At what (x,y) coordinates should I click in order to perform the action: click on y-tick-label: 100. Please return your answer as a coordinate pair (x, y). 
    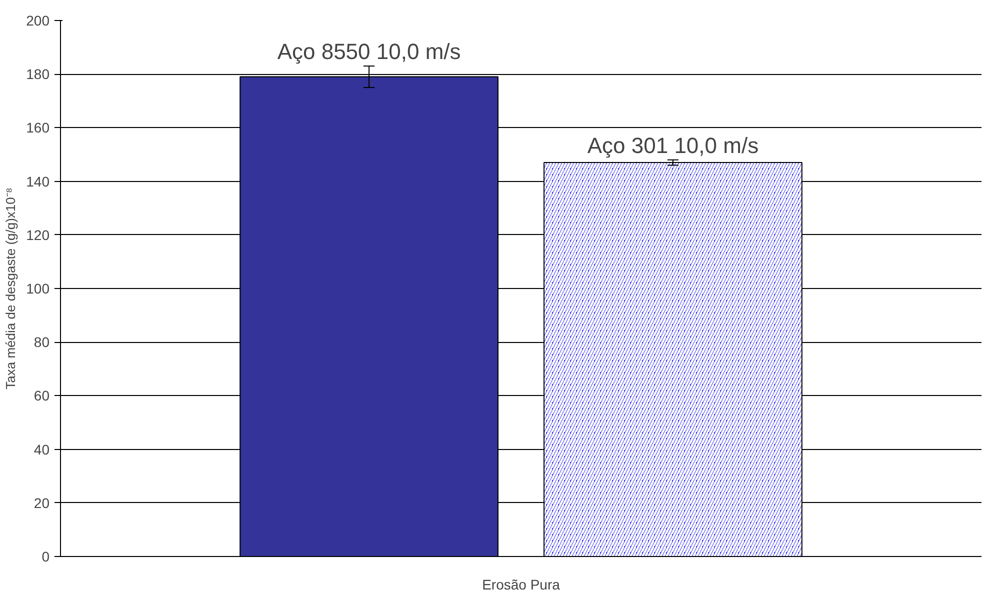
    Looking at the image, I should click on (38, 288).